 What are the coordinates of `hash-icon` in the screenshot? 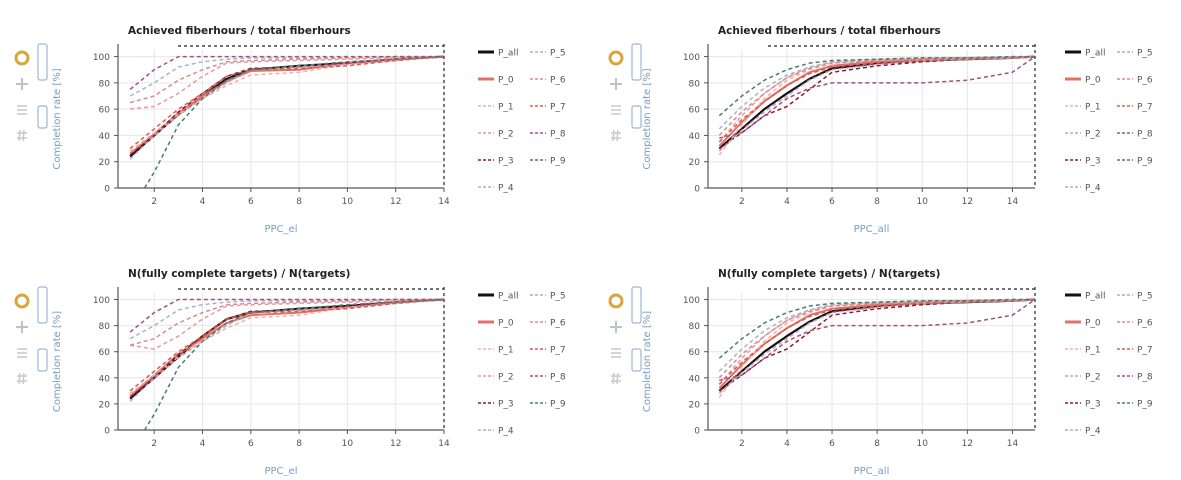 It's located at (22, 135).